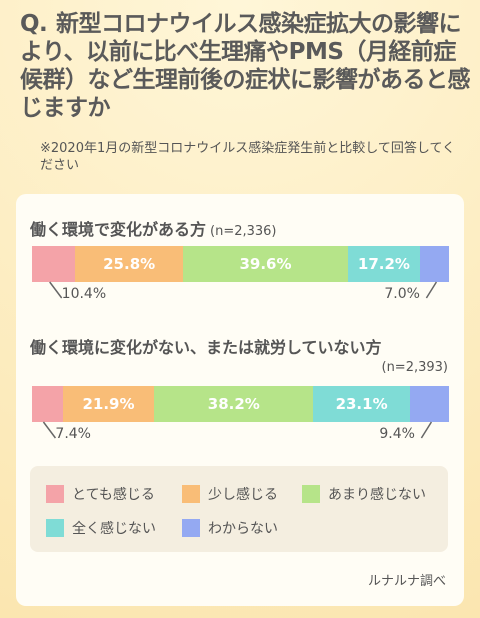 This screenshot has height=618, width=480. I want to click on group-1-title-text: 働く環境で変化がある方, so click(118, 229).